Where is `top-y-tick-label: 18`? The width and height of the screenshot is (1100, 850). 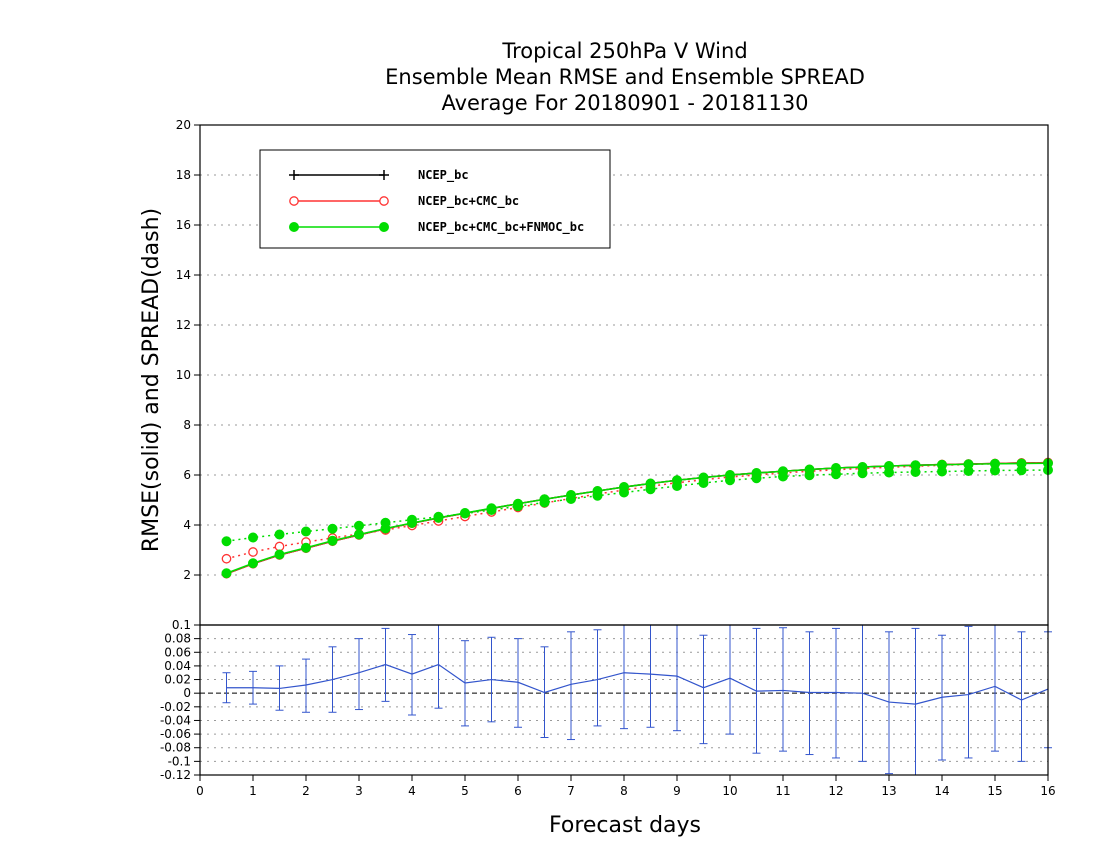
top-y-tick-label: 18 is located at coordinates (183, 175).